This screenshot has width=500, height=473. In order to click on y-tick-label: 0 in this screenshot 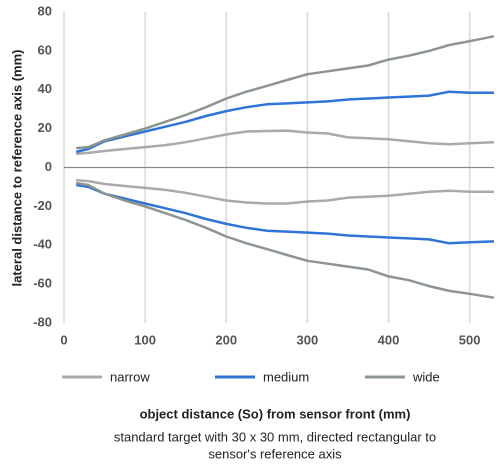, I will do `click(48, 166)`.